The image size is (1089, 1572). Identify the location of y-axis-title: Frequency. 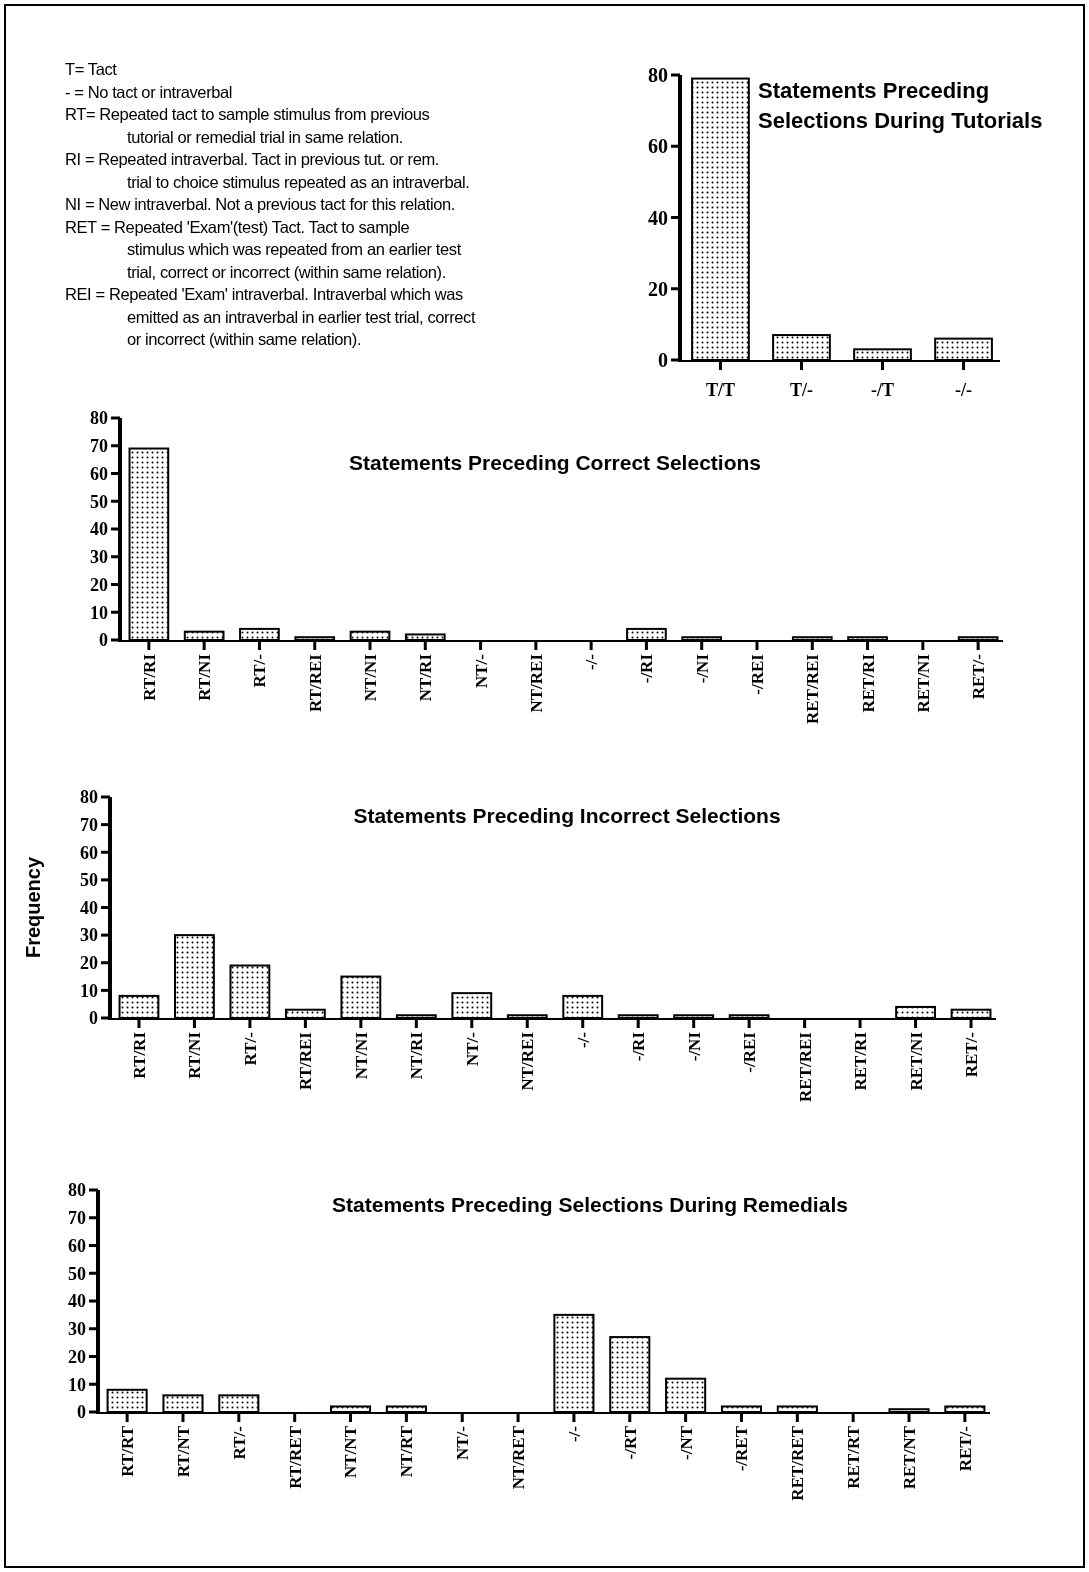
(33, 907).